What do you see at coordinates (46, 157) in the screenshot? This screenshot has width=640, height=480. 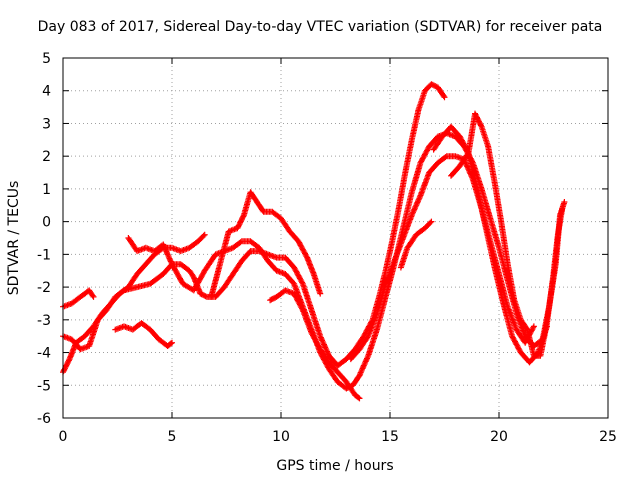 I see `y-tick-label: 2` at bounding box center [46, 157].